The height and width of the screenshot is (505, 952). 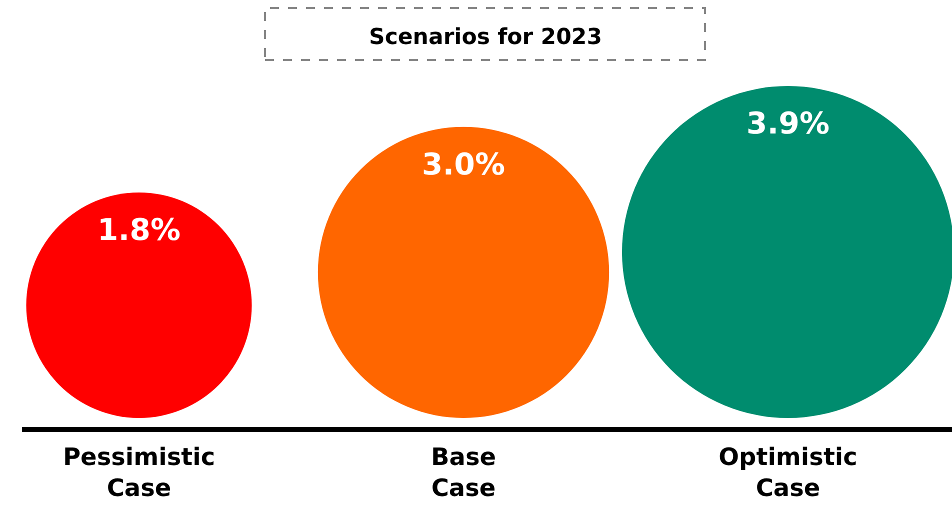 I want to click on category-label: Optimistic Case, so click(x=788, y=472).